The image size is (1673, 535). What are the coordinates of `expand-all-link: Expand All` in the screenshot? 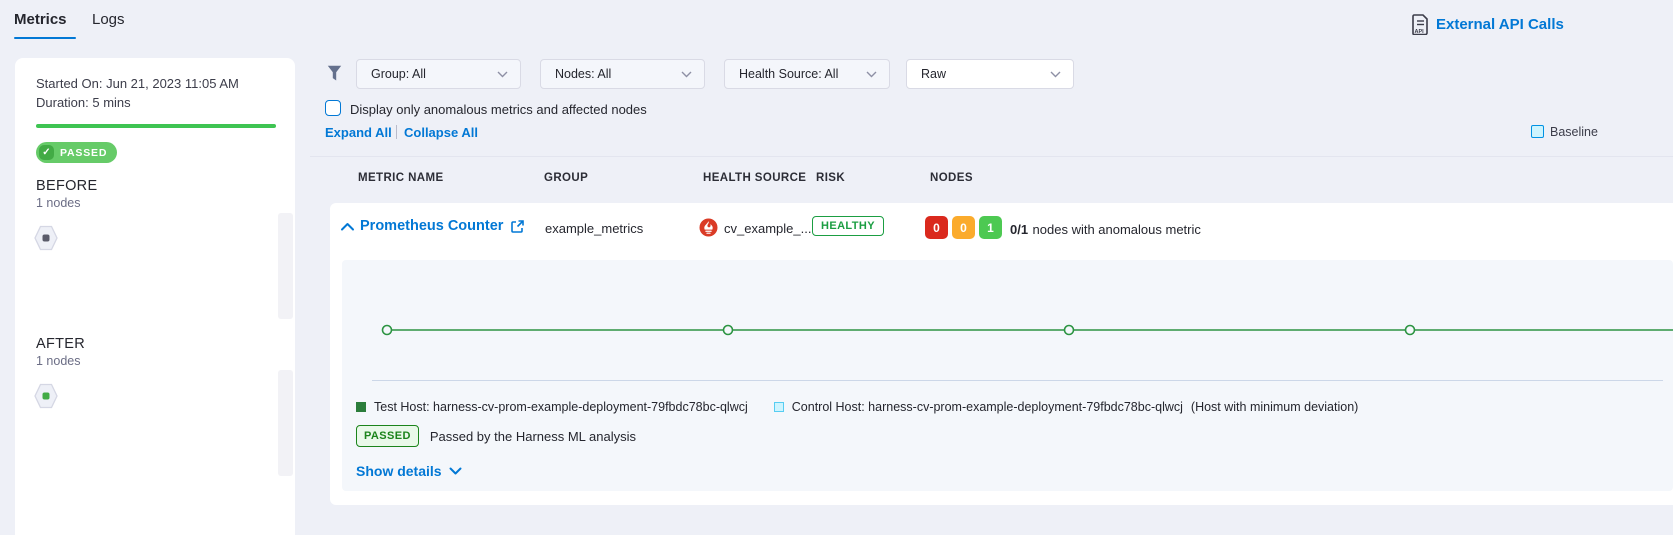 It's located at (358, 132).